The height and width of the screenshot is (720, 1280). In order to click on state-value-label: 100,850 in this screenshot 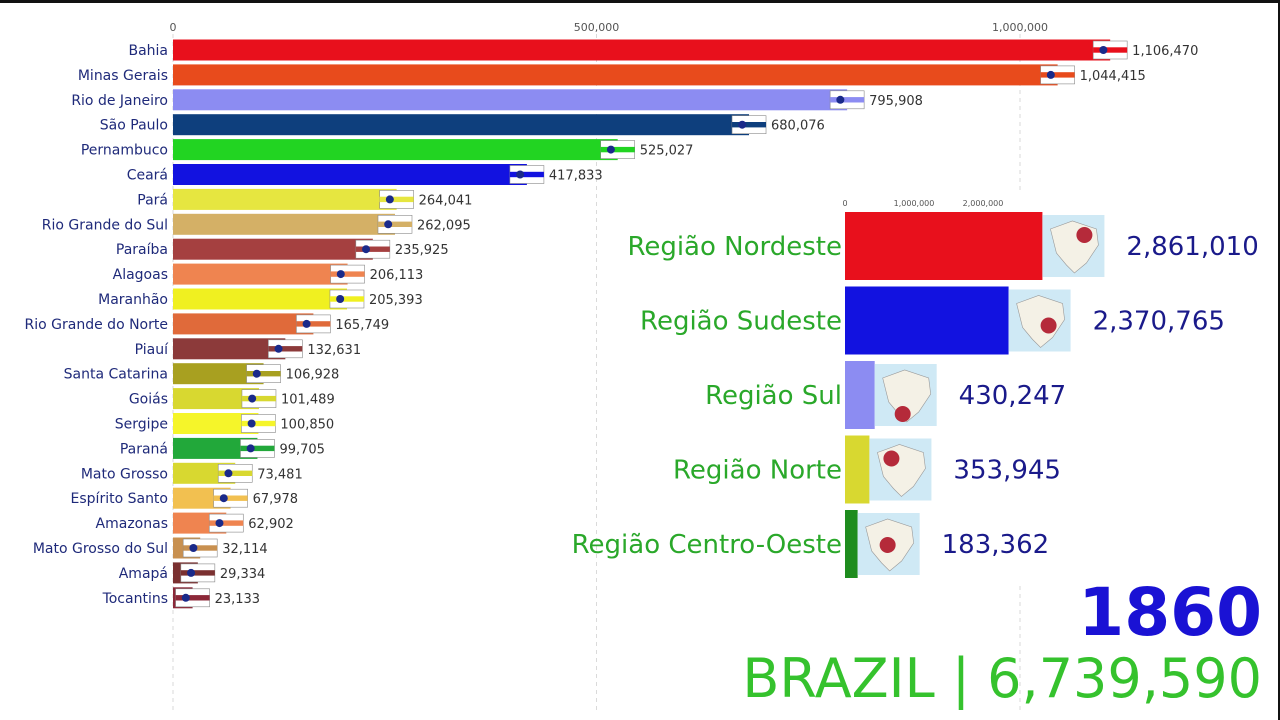, I will do `click(307, 425)`.